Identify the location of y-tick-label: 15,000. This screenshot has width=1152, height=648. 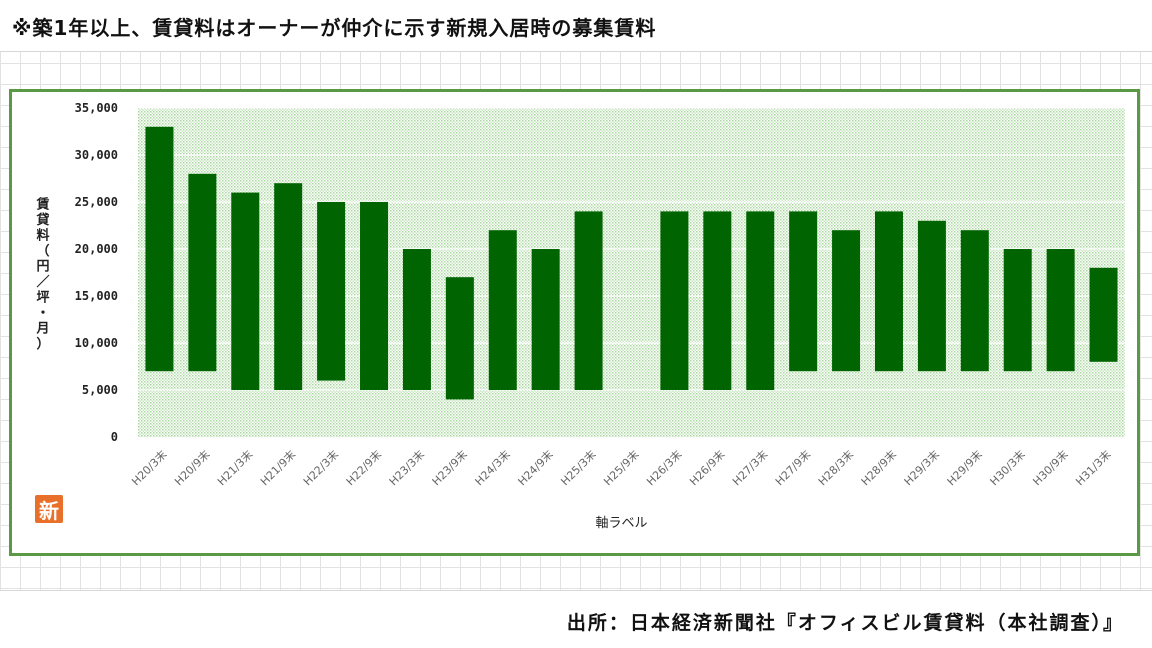
(96, 296).